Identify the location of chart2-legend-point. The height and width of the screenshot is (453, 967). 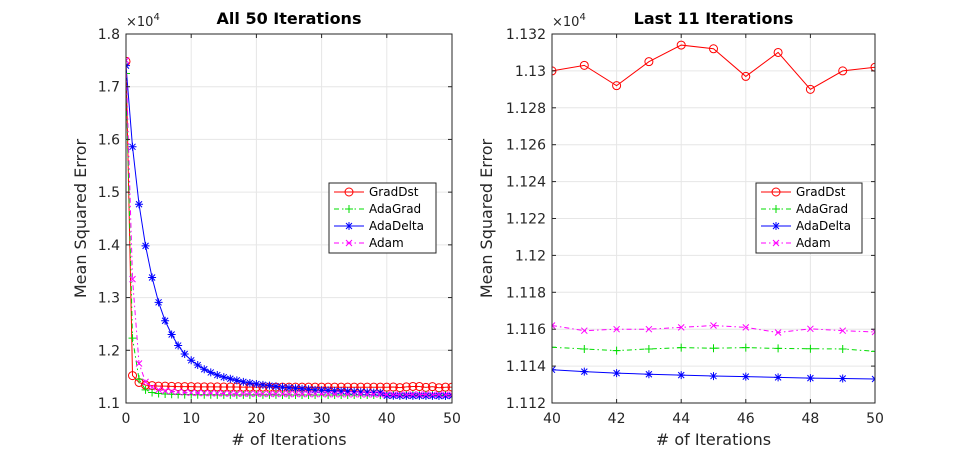
(776, 226).